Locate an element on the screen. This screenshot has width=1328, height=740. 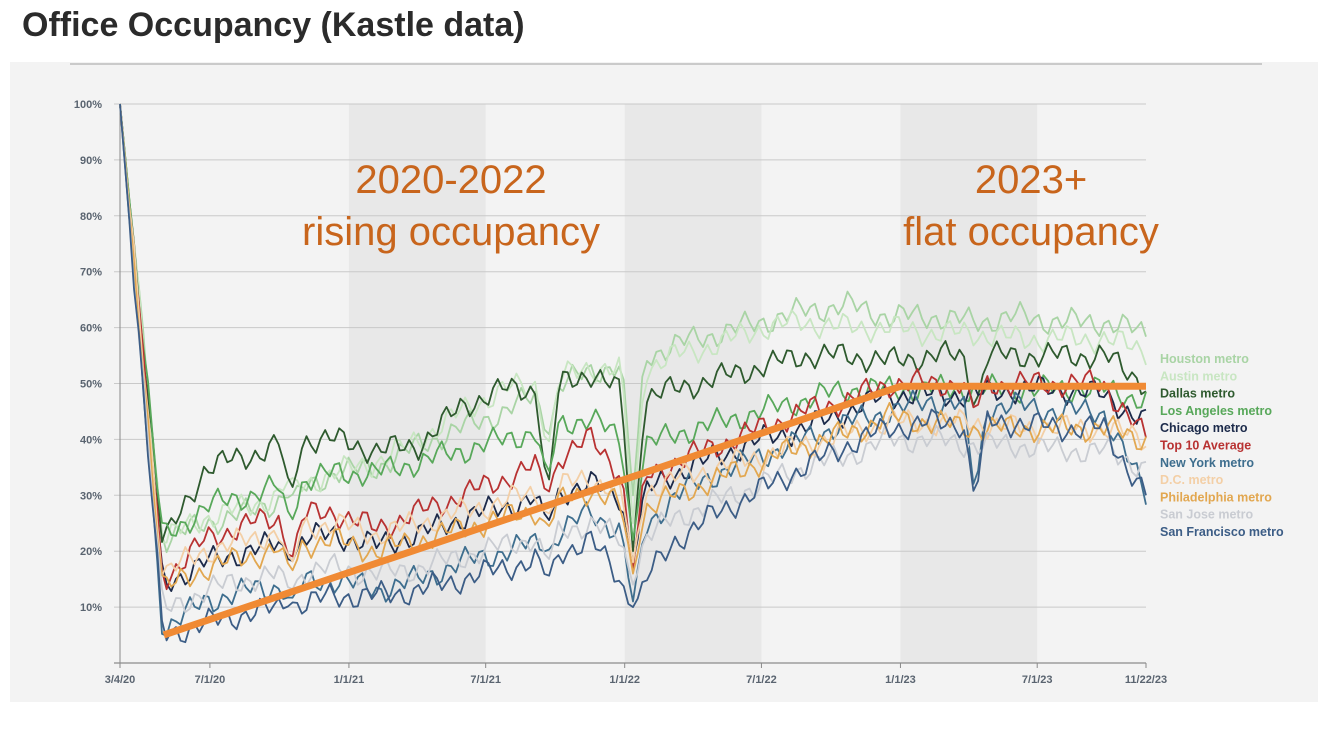
page-title: Office Occupancy (Kastle data) is located at coordinates (273, 25).